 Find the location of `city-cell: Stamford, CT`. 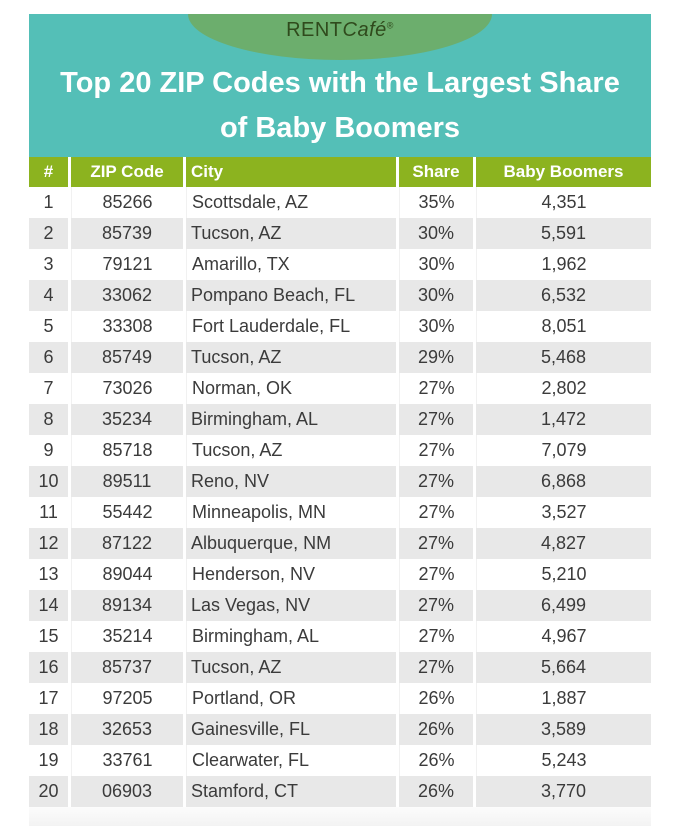

city-cell: Stamford, CT is located at coordinates (291, 791).